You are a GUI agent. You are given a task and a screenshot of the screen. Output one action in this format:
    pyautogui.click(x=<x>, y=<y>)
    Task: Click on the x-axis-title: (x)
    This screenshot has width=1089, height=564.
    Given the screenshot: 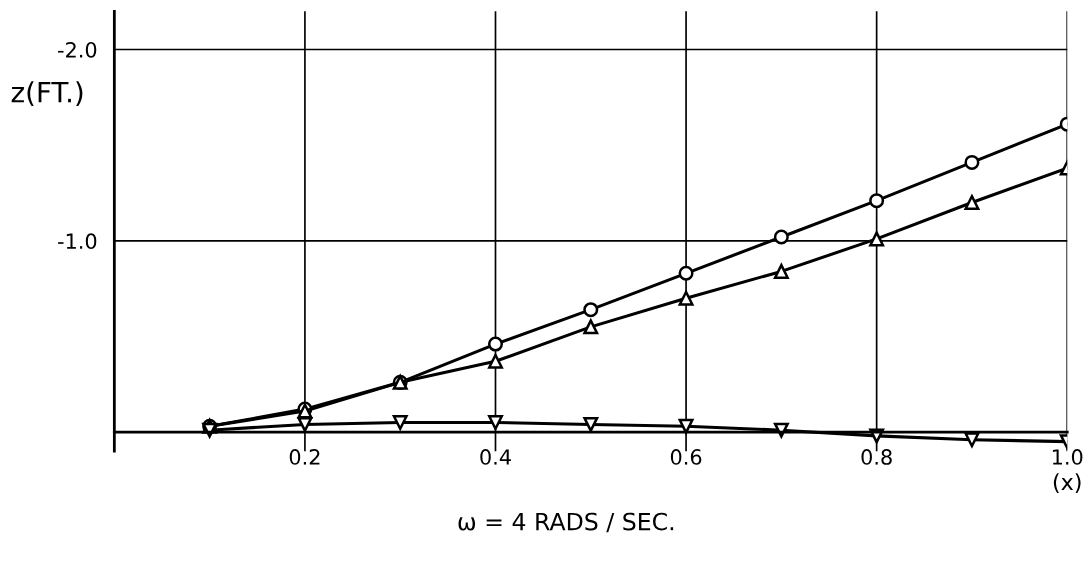 What is the action you would take?
    pyautogui.click(x=1067, y=483)
    